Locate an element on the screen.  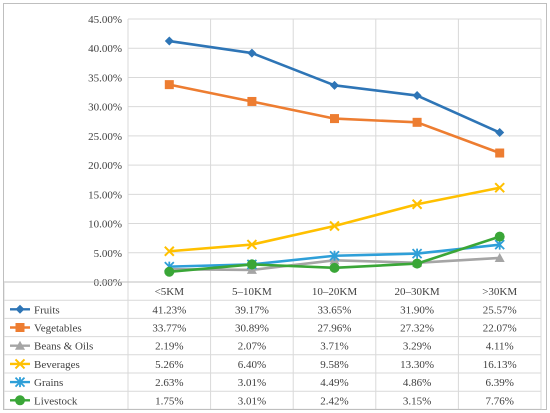
data-cell: 1.75% is located at coordinates (169, 401).